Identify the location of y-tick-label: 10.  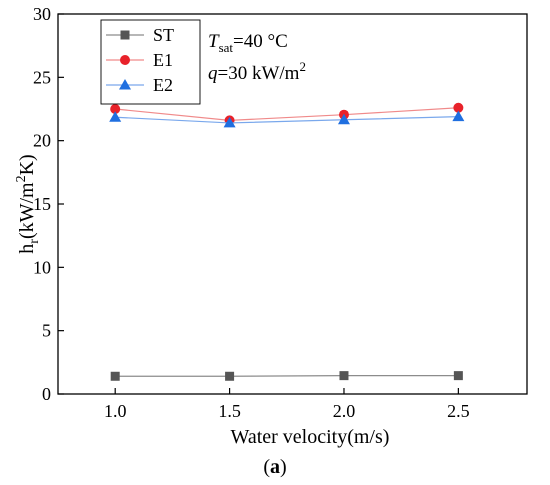
(42, 267).